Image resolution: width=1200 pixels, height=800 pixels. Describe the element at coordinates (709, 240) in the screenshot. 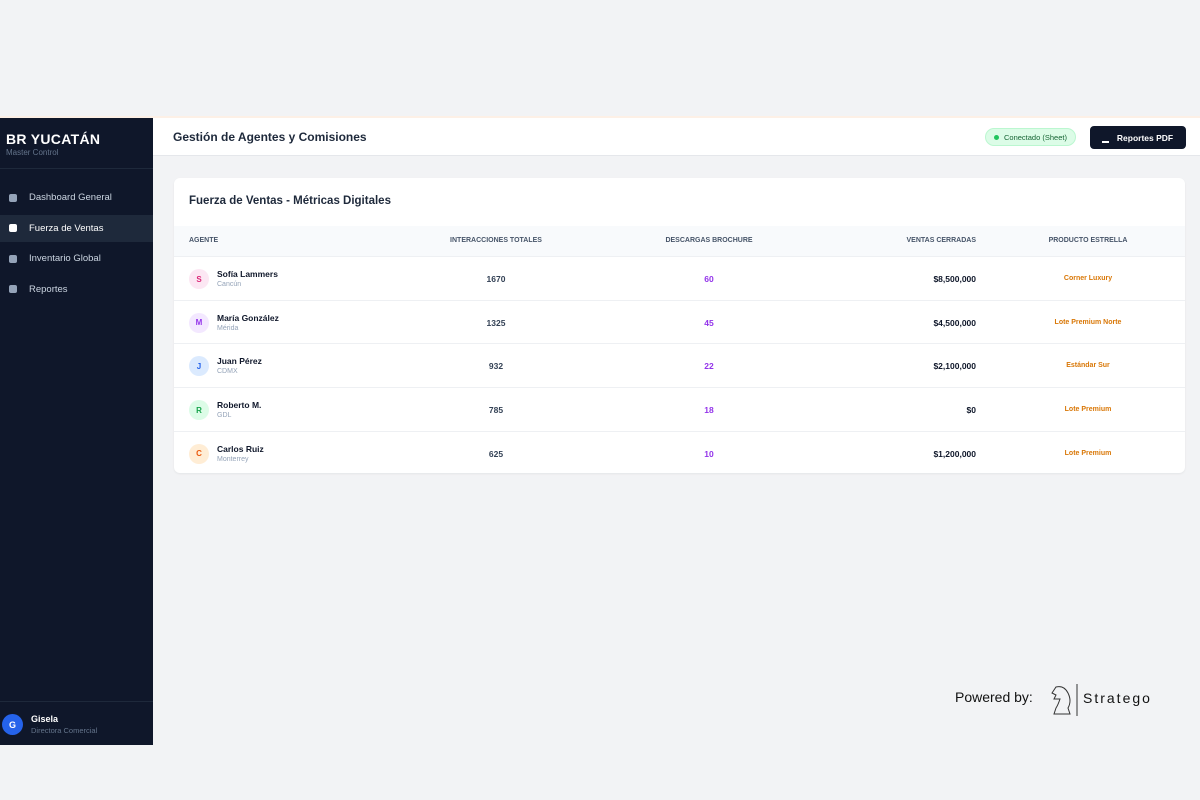

I see `column-header: DESCARGAS BROCHURE` at that location.